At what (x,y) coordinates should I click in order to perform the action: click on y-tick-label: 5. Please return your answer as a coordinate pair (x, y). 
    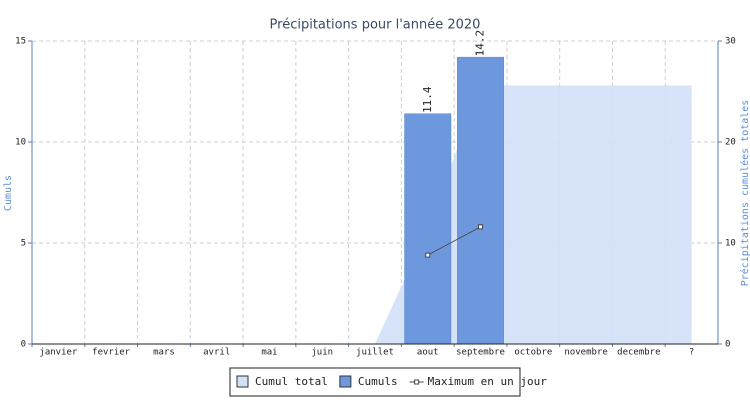
    Looking at the image, I should click on (23, 244).